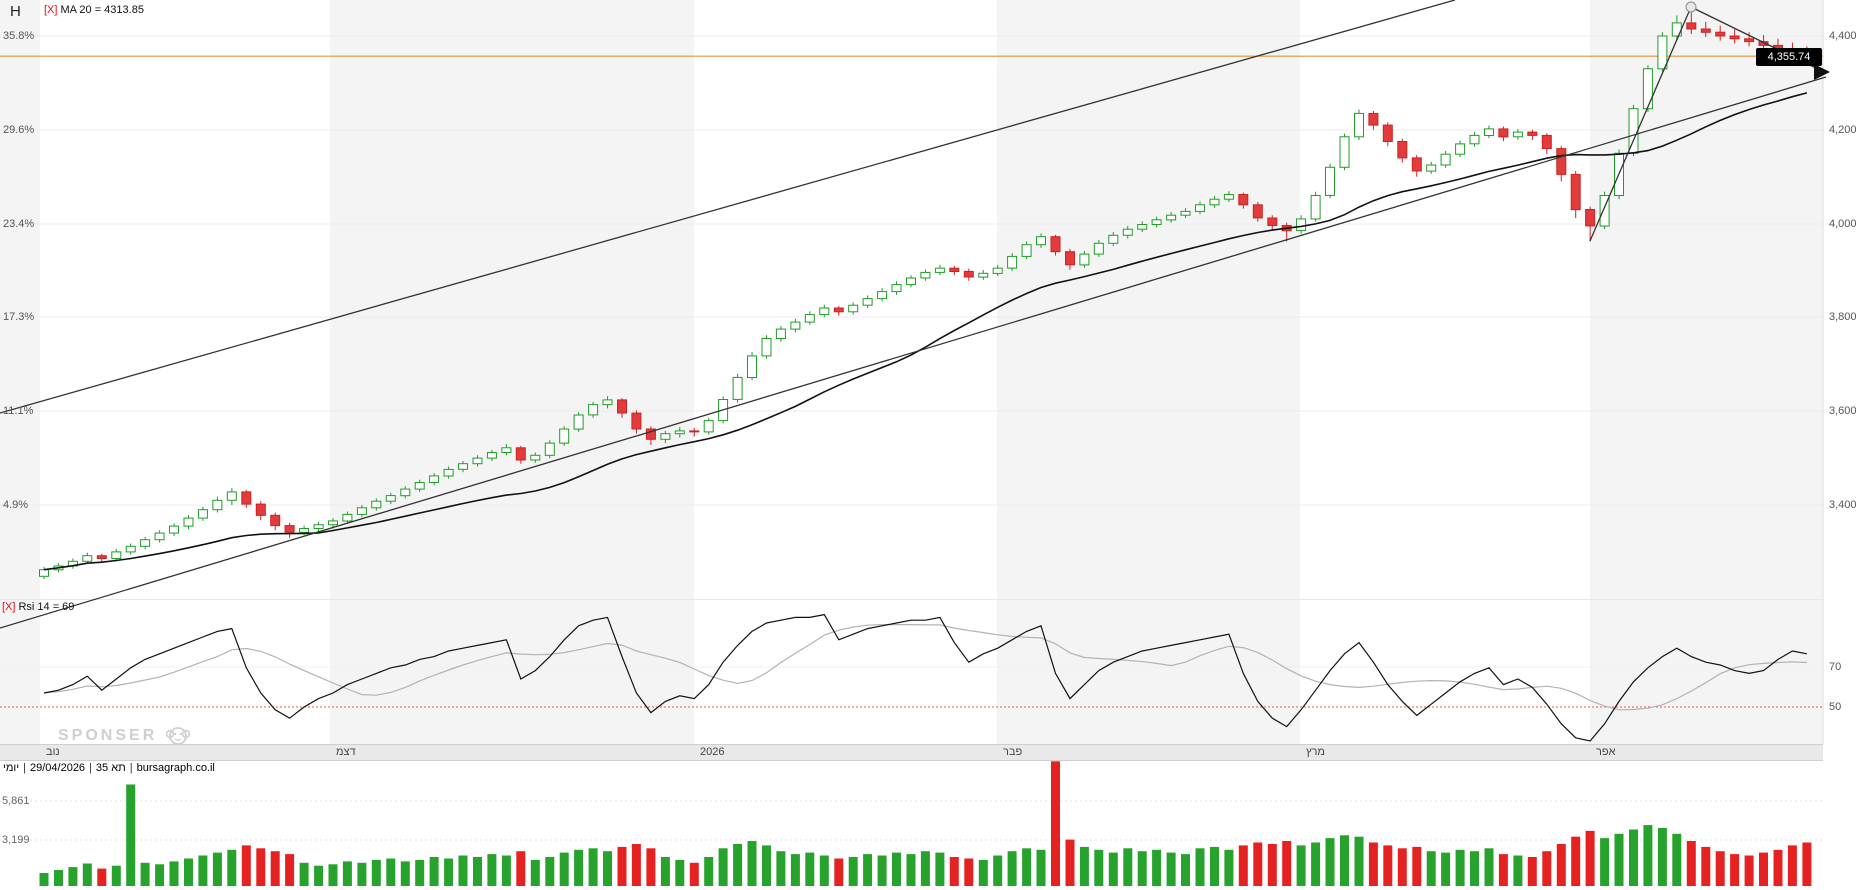  What do you see at coordinates (1822, 72) in the screenshot?
I see `trend-arrow-icon` at bounding box center [1822, 72].